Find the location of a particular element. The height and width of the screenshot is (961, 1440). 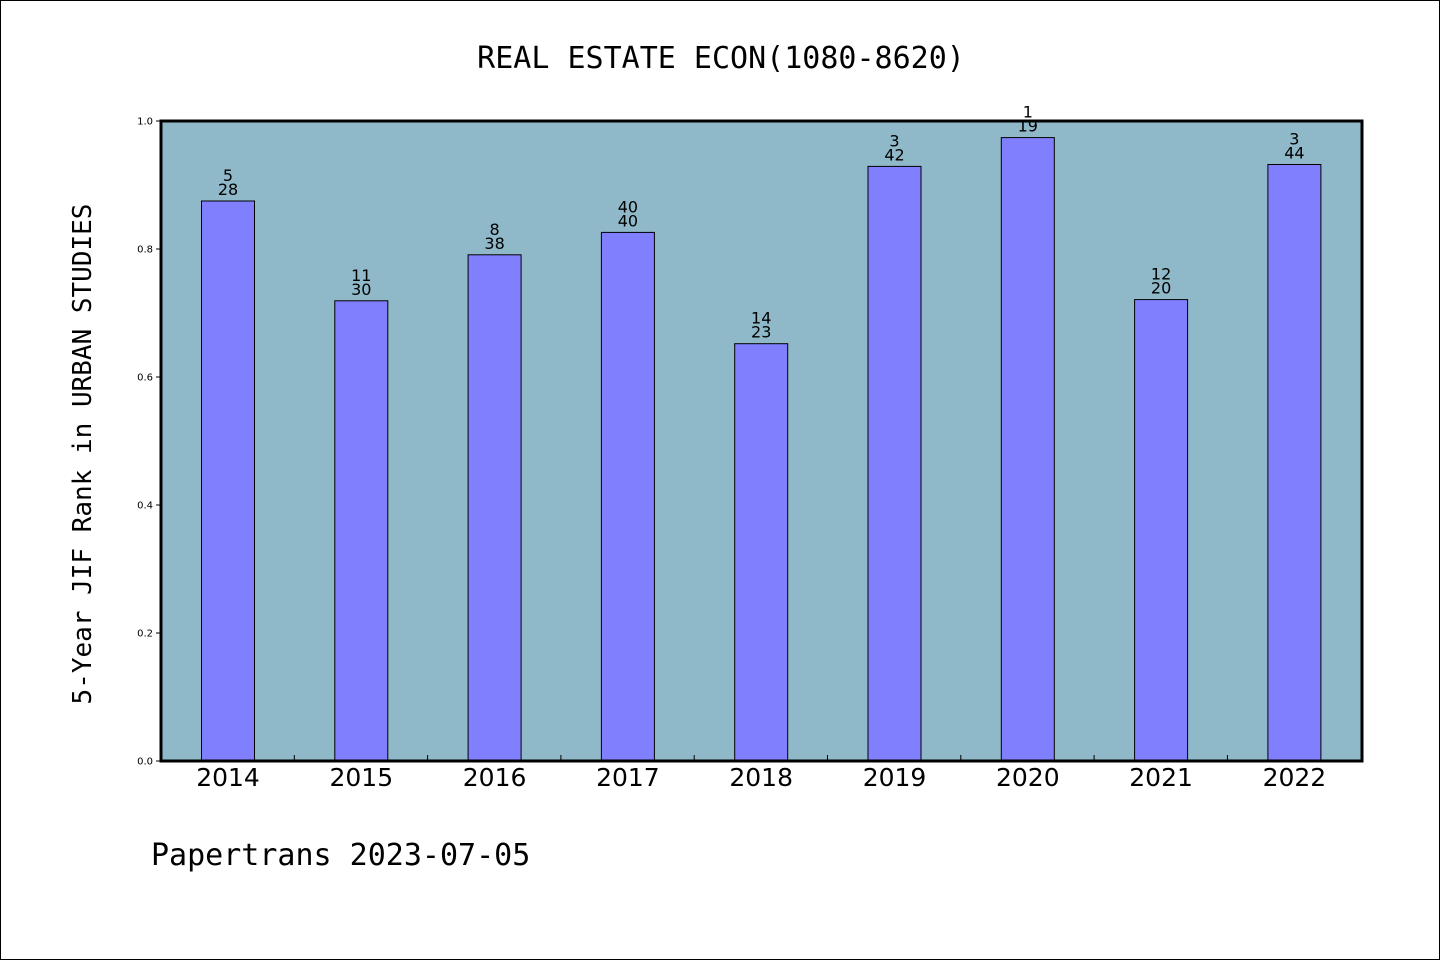

x-tick-label-2015: 2015 is located at coordinates (361, 777).